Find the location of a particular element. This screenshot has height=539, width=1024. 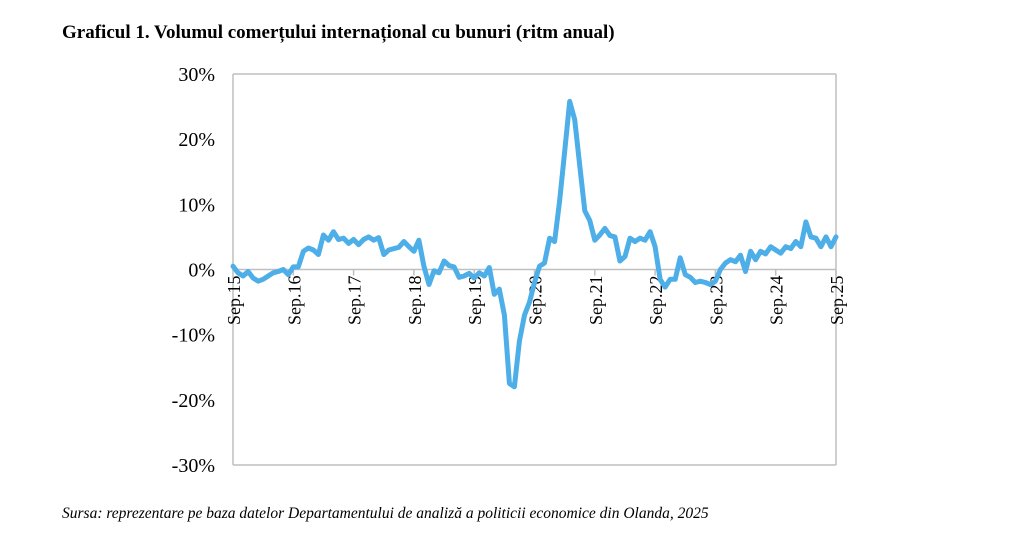

x-tick-label: Sep.20 is located at coordinates (536, 301).